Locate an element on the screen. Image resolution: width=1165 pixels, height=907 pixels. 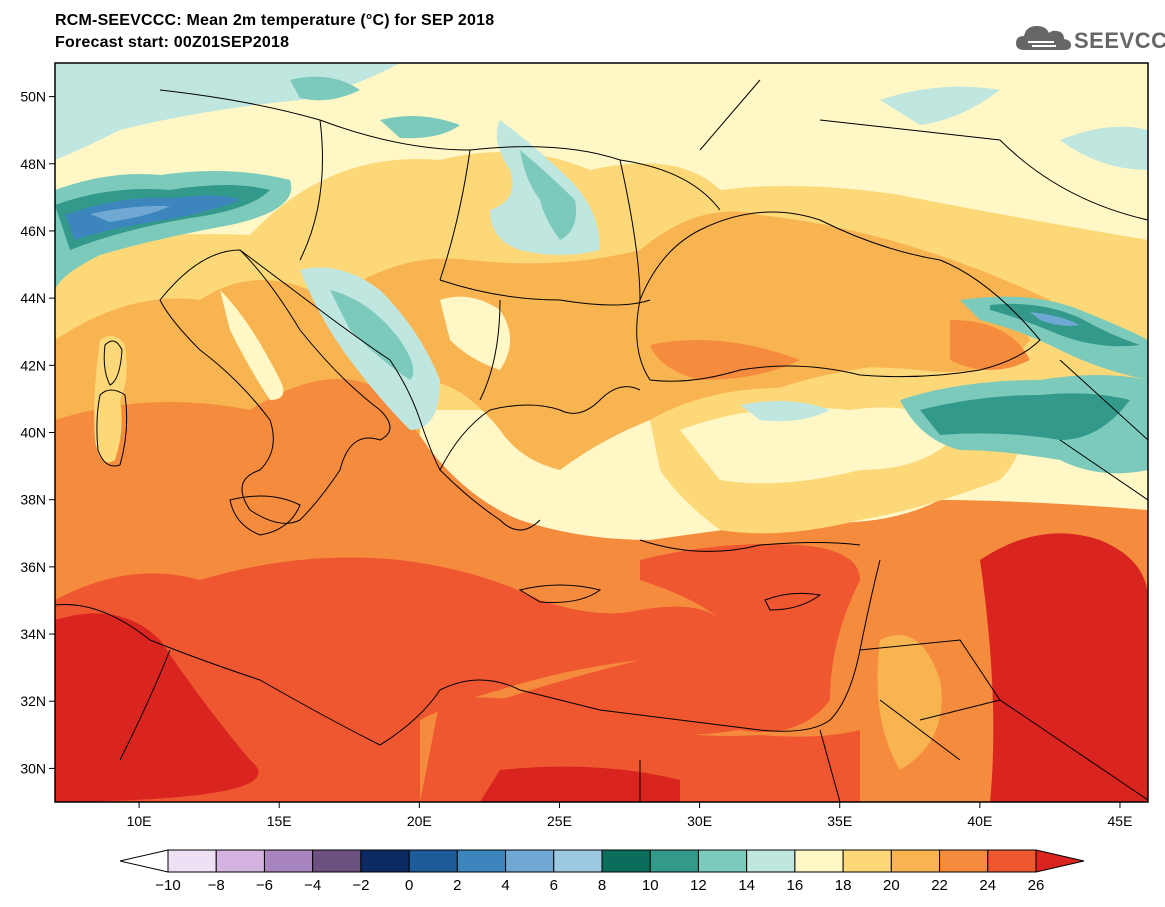
forecast-start-label: Forecast start: 00Z01SEP2018 is located at coordinates (172, 42).